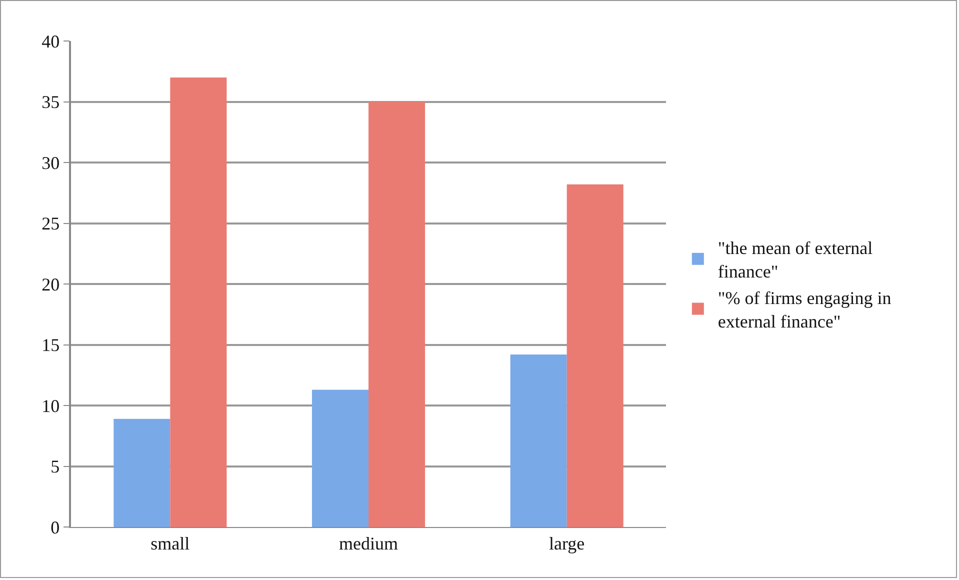 This screenshot has width=959, height=580. What do you see at coordinates (55, 466) in the screenshot?
I see `y-tick-label: 5` at bounding box center [55, 466].